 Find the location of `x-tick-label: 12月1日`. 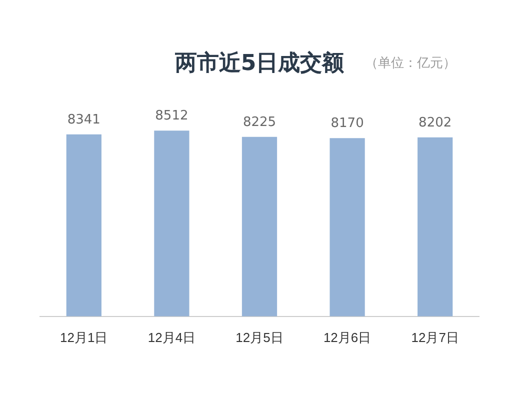

x-tick-label: 12月1日 is located at coordinates (84, 337).